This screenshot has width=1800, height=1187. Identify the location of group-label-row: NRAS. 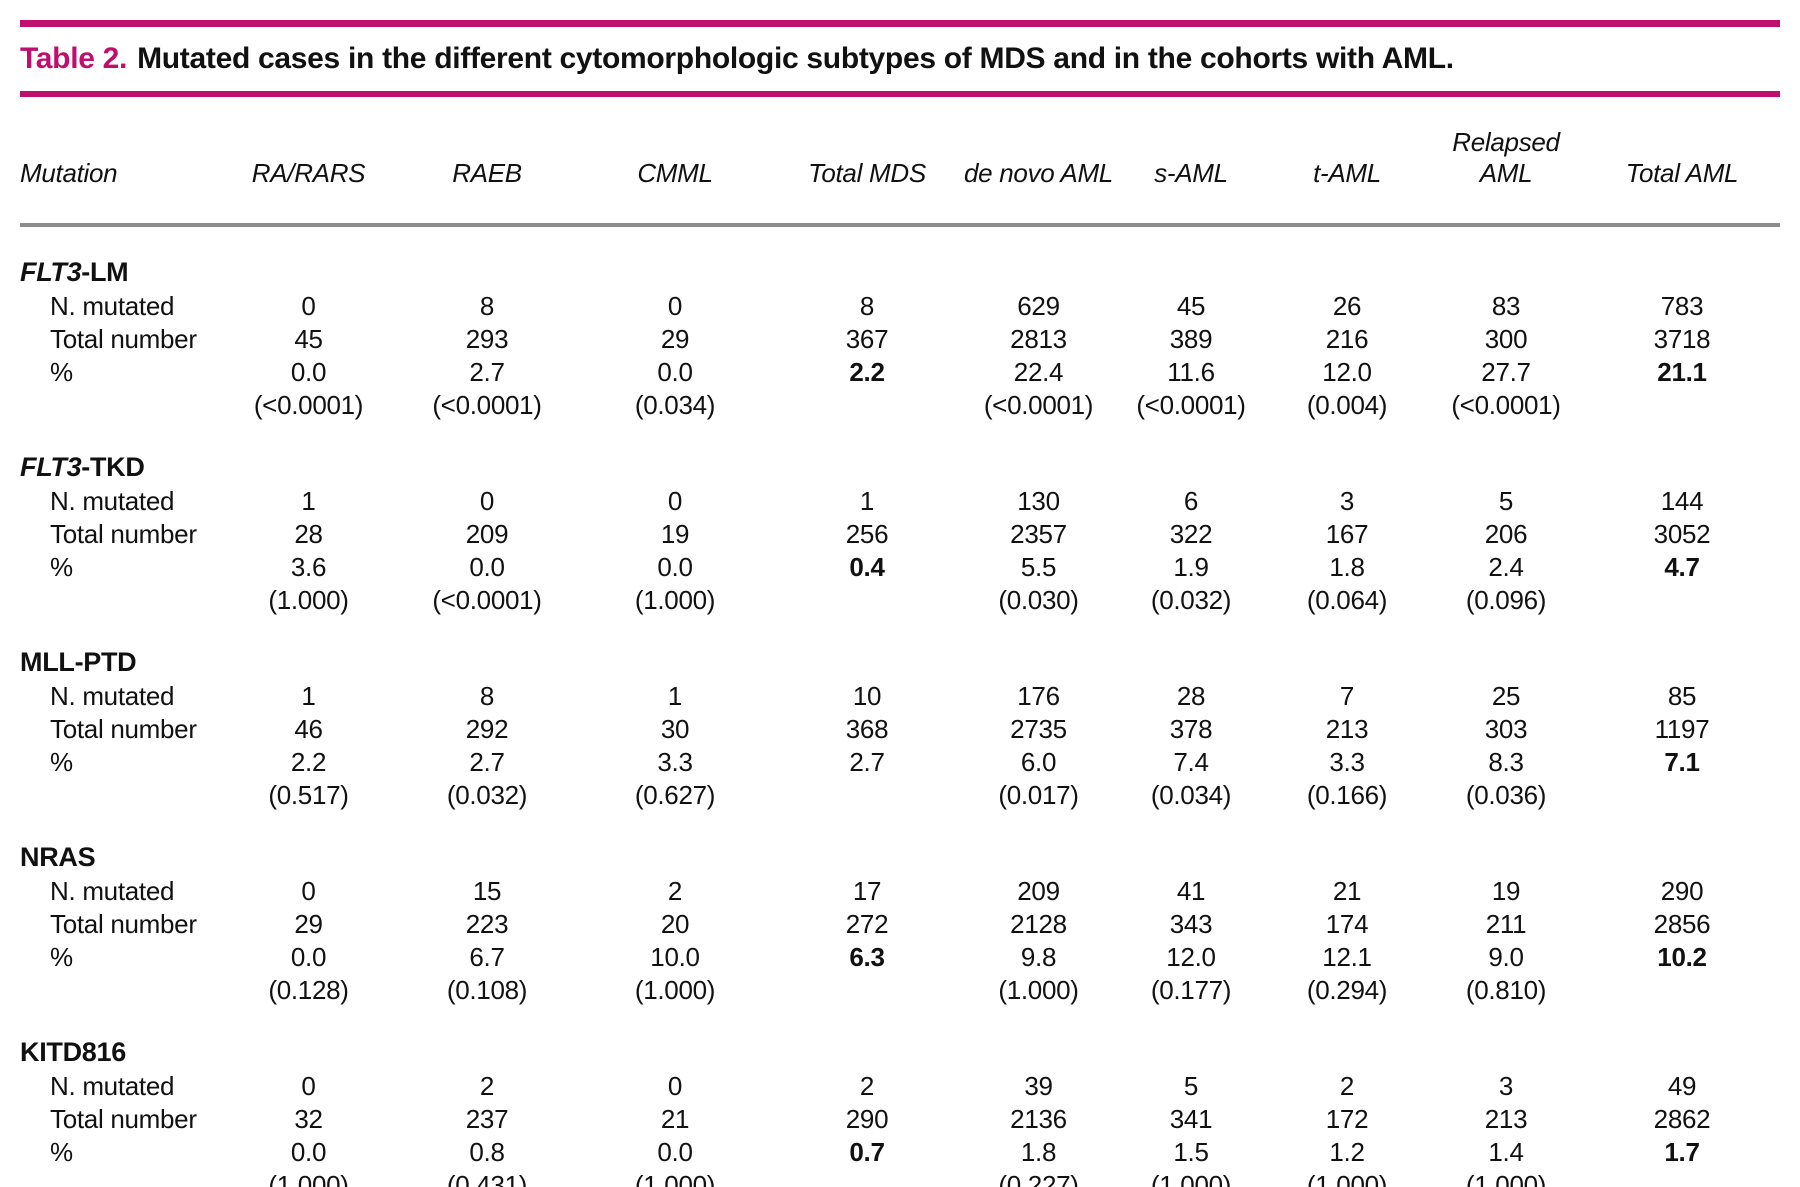
(900, 843).